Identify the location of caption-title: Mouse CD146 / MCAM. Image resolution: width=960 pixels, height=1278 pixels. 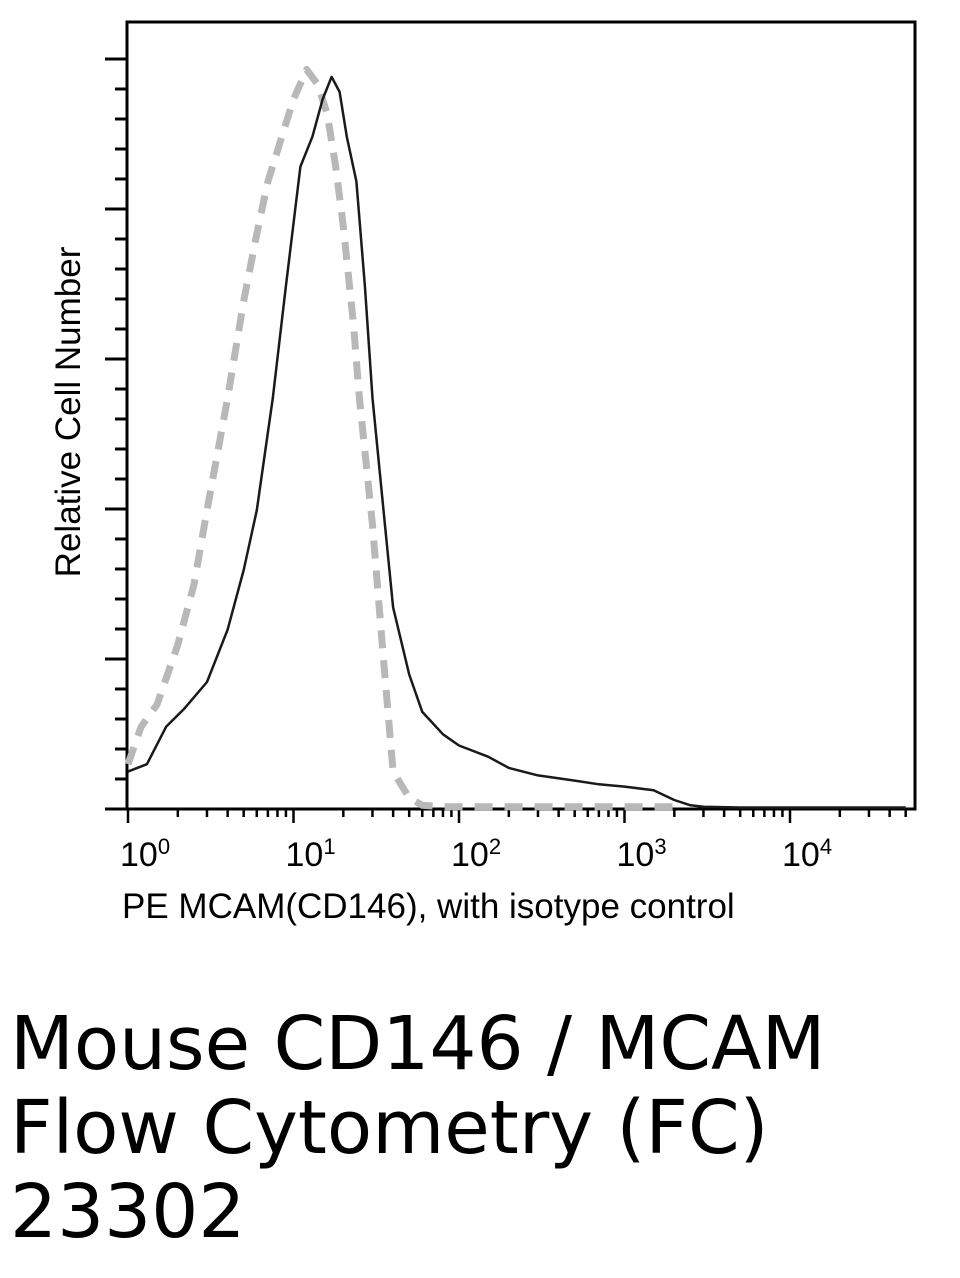
(418, 1044).